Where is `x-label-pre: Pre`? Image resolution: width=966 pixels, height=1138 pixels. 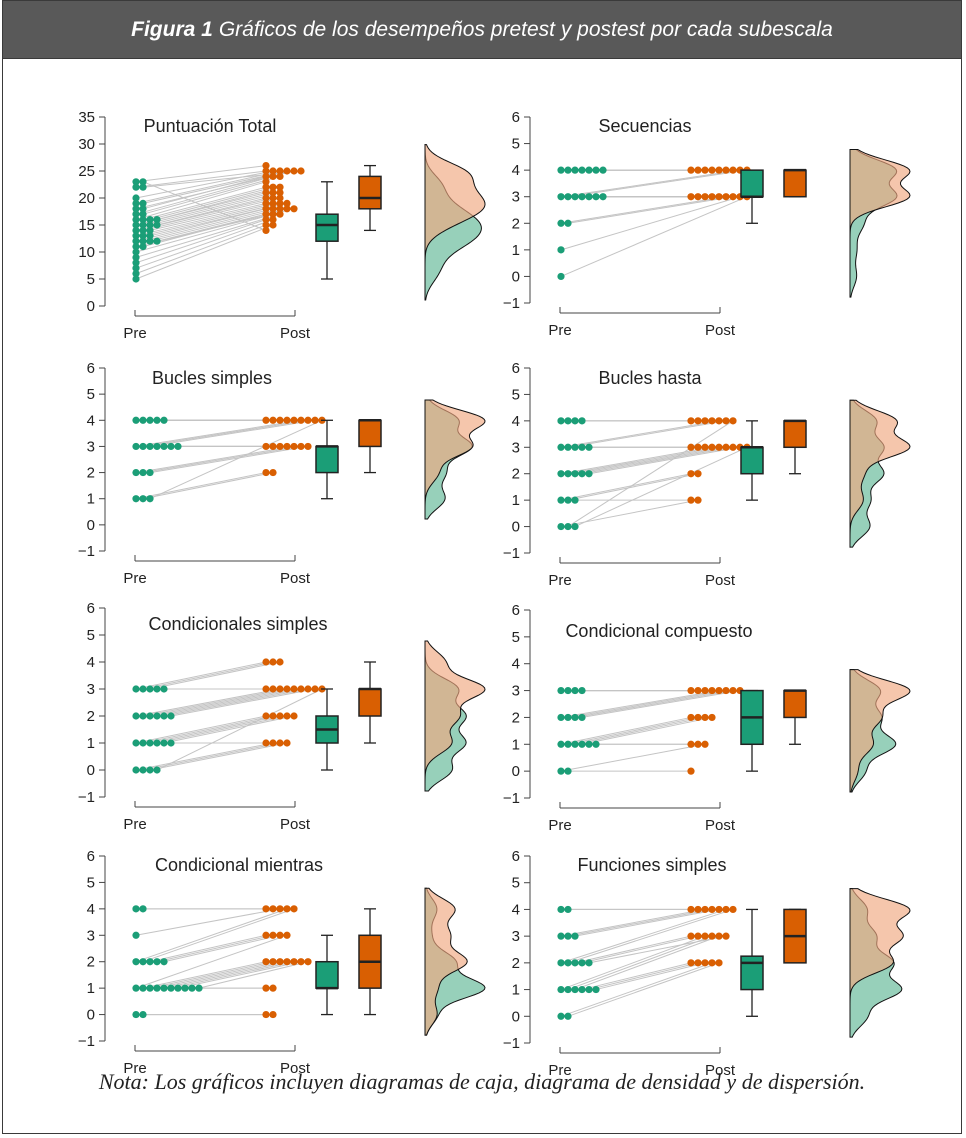 x-label-pre: Pre is located at coordinates (559, 330).